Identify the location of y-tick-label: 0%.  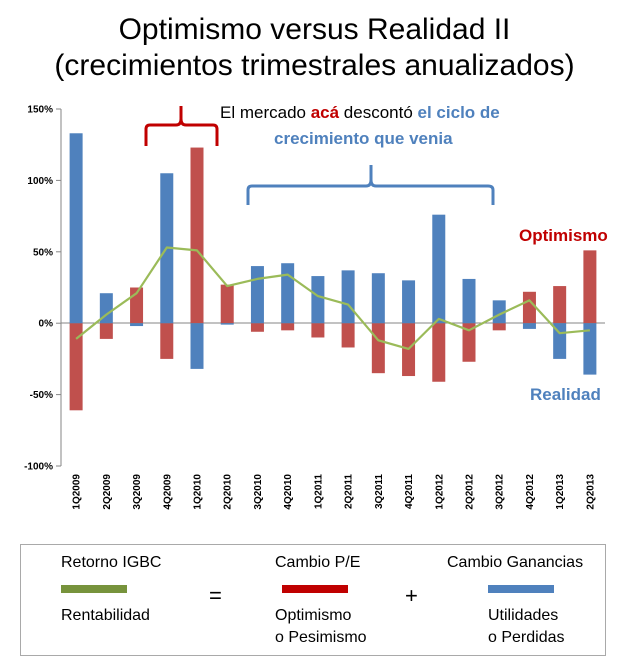
(46, 324).